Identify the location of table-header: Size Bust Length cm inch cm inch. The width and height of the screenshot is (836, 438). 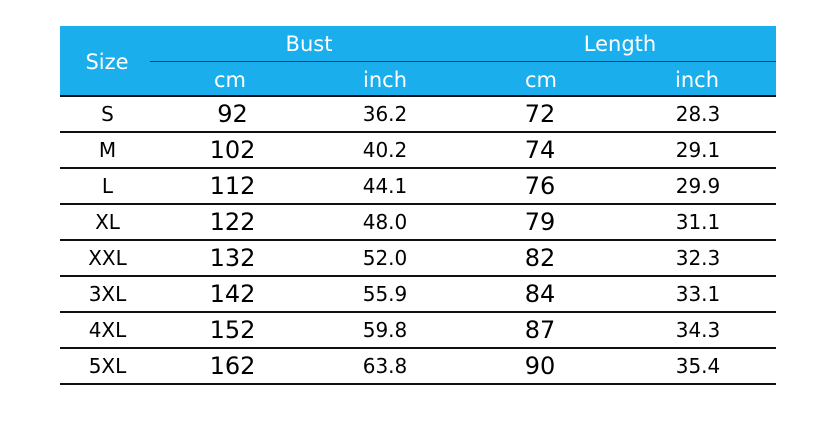
(418, 61).